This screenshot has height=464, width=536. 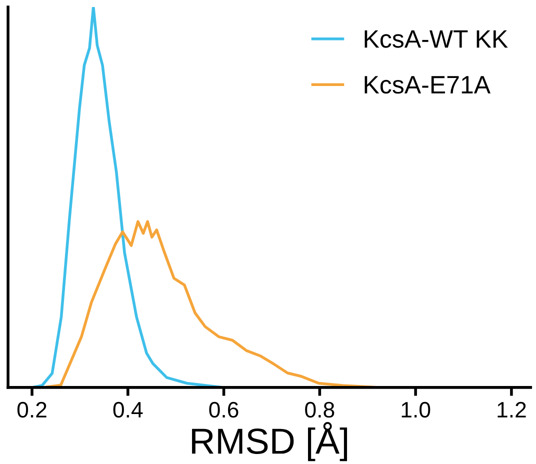 What do you see at coordinates (319, 410) in the screenshot?
I see `x-tick-label: 0.8` at bounding box center [319, 410].